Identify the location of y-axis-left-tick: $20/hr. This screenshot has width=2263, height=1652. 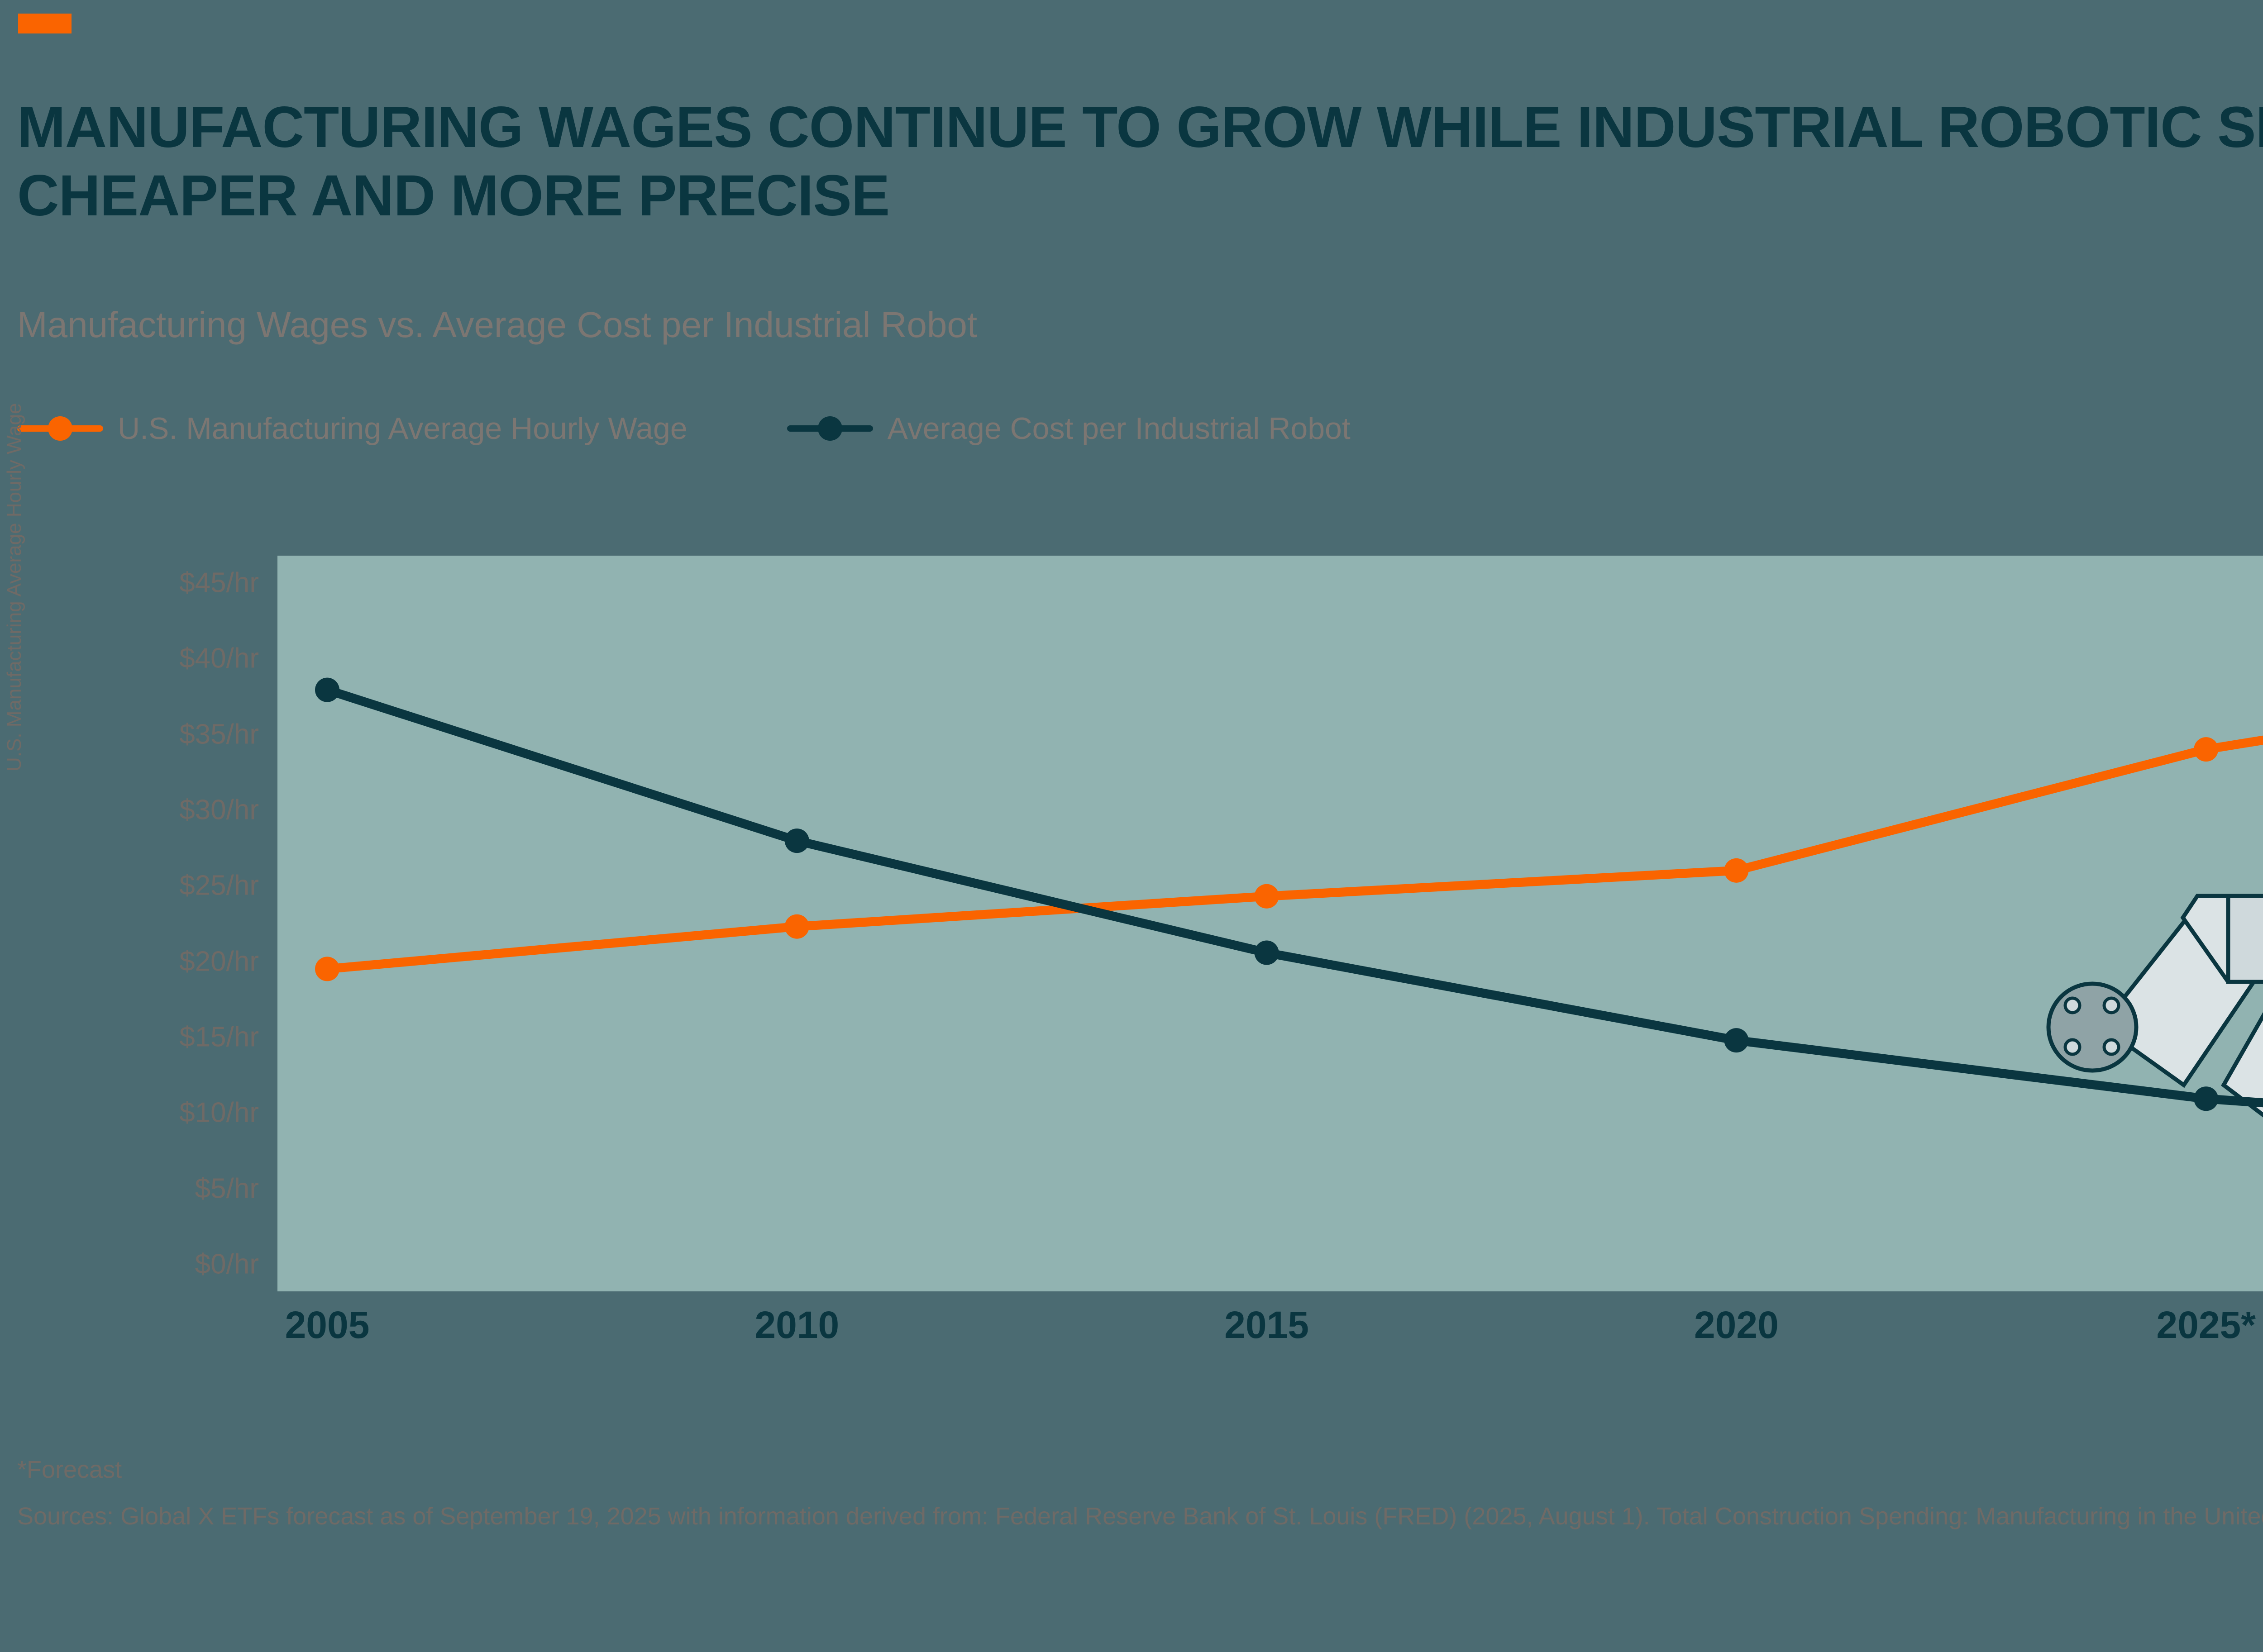
(219, 962).